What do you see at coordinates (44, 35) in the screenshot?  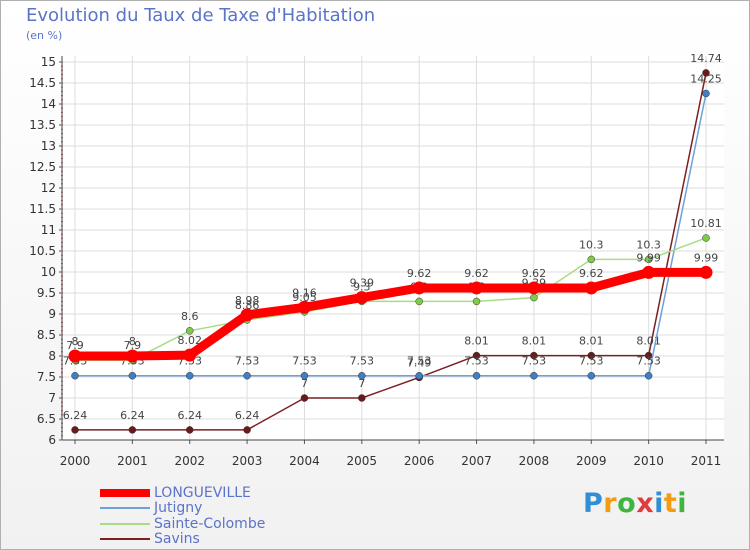 I see `y-axis-unit-label: (en %)` at bounding box center [44, 35].